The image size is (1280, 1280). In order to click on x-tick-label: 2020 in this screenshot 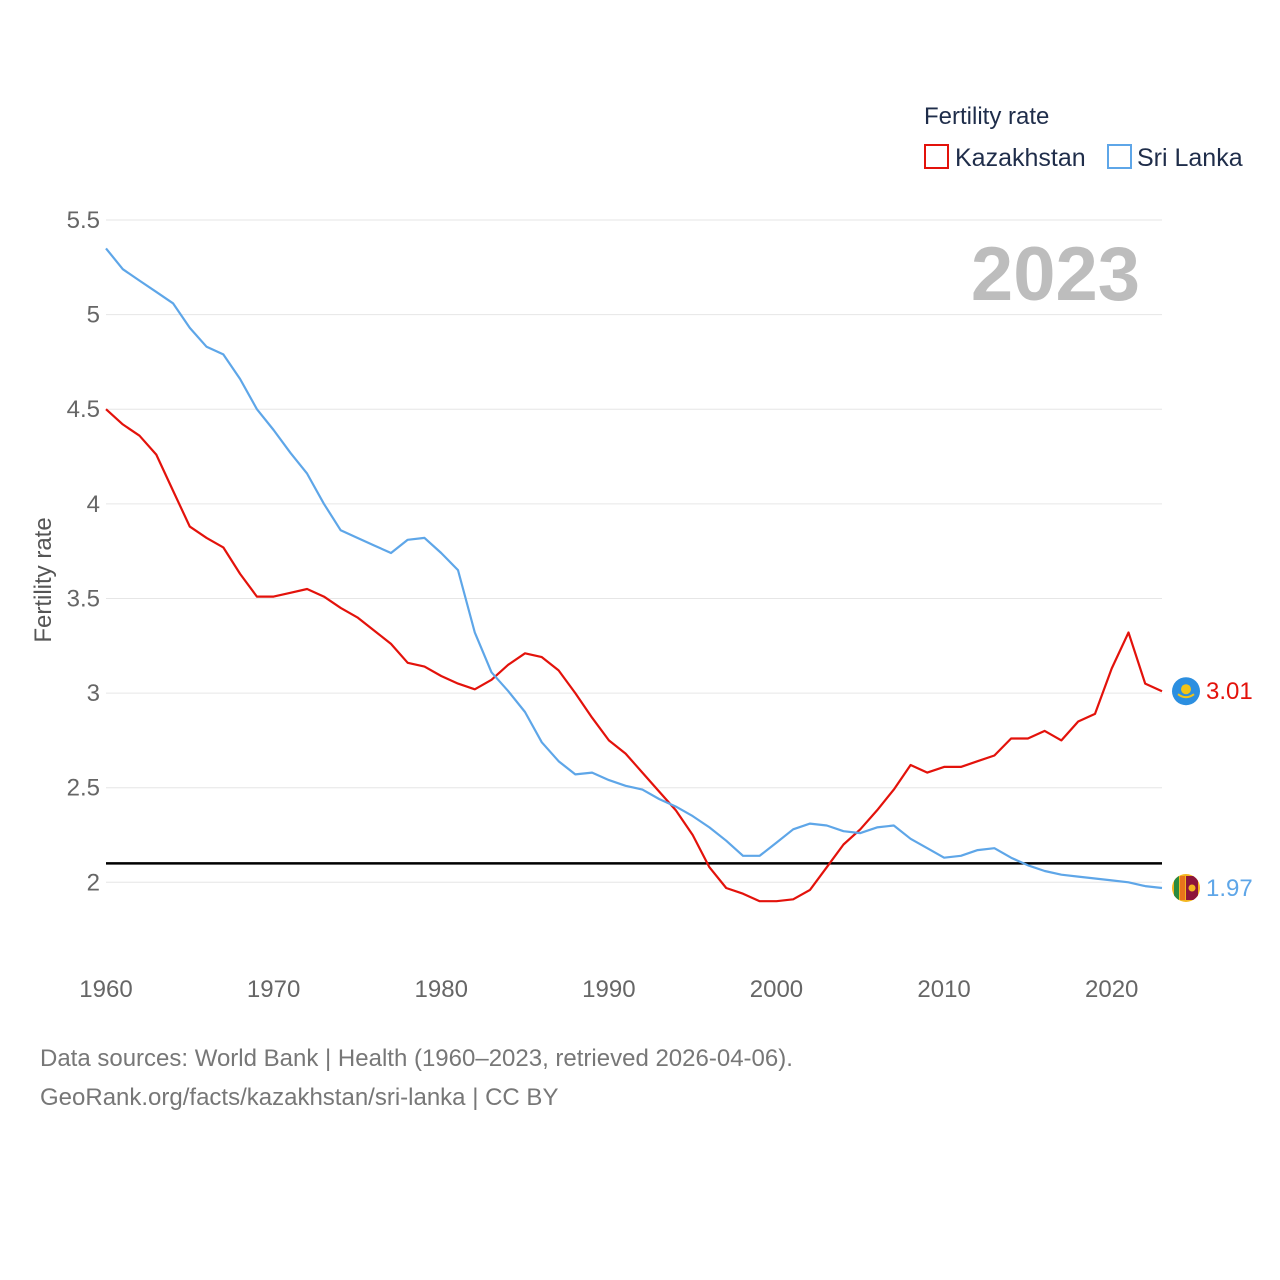, I will do `click(1111, 989)`.